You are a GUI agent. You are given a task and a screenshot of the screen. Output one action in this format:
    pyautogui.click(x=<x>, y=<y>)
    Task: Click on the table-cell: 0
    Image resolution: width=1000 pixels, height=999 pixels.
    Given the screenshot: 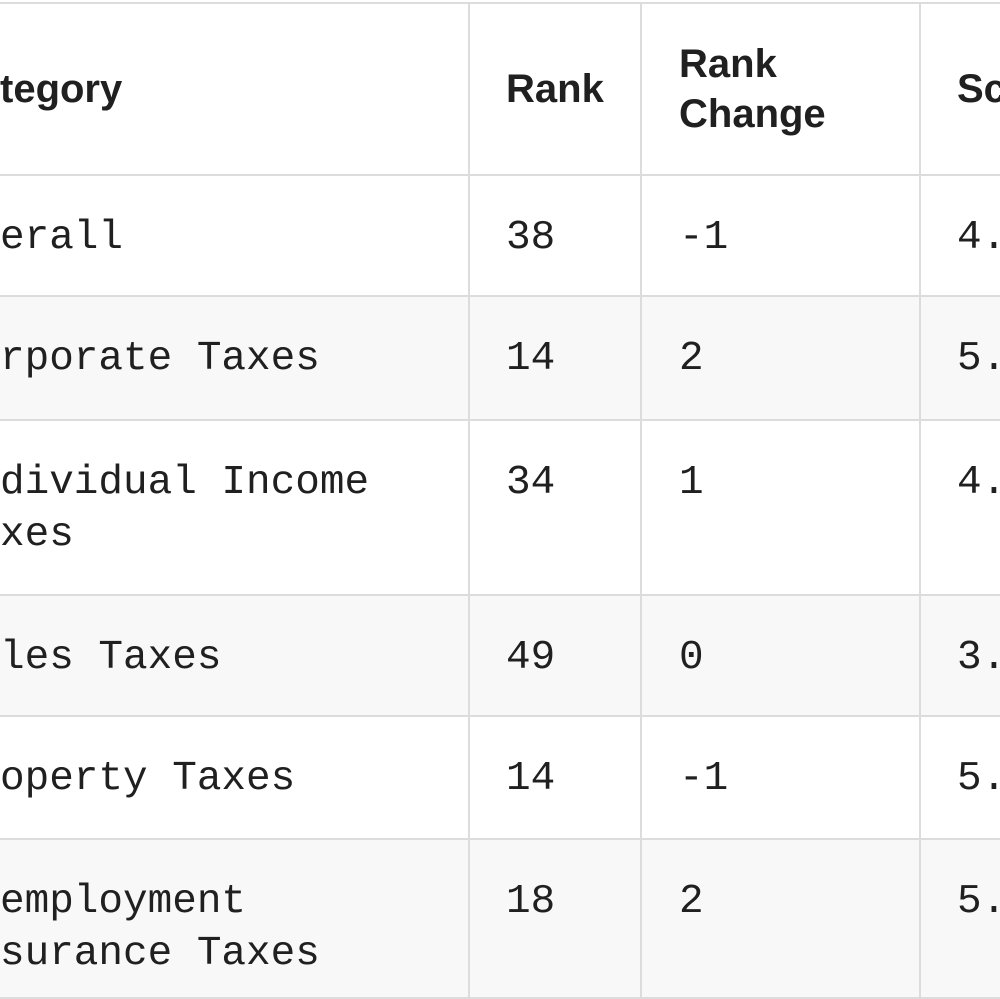 What is the action you would take?
    pyautogui.click(x=781, y=656)
    